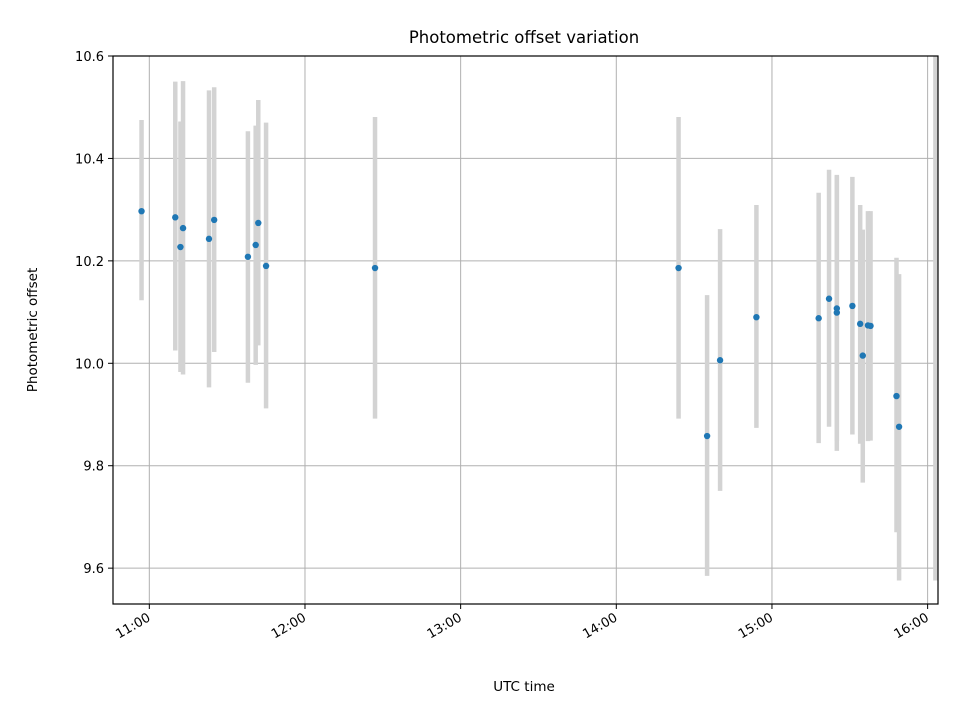 The height and width of the screenshot is (720, 960). Describe the element at coordinates (912, 626) in the screenshot. I see `x-tick-label: 16:00` at that location.